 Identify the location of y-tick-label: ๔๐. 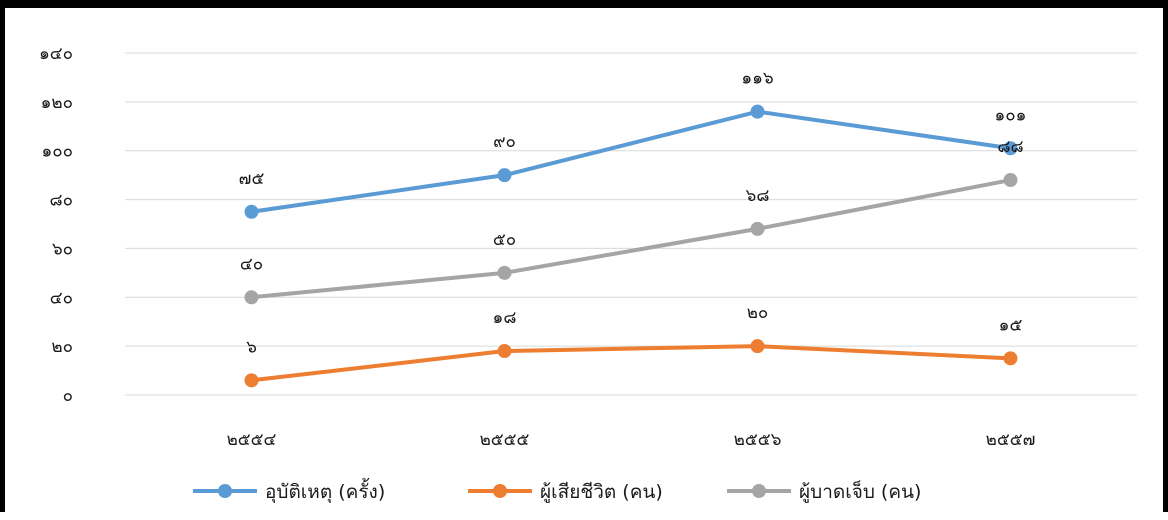
(61, 298).